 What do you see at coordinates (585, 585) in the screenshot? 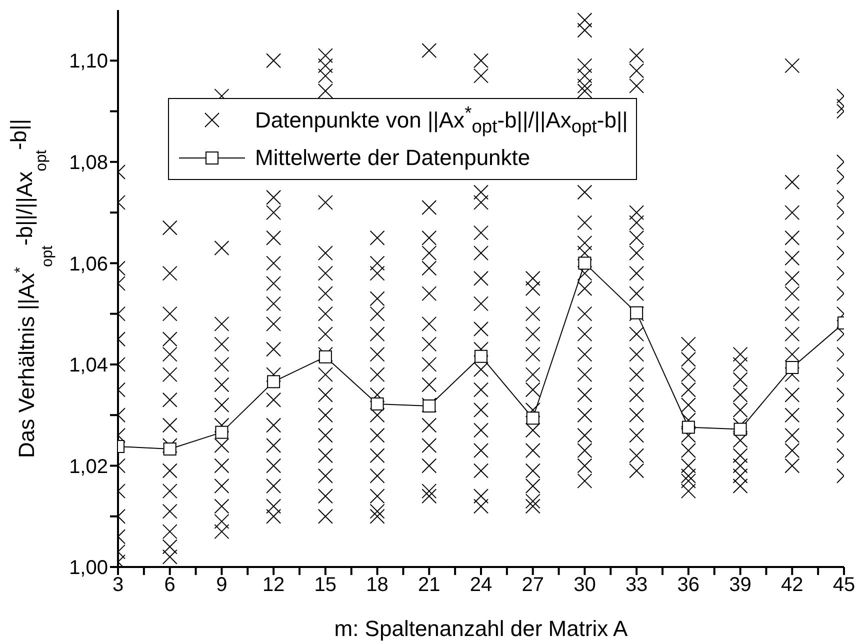
I see `x-tick-label: 30` at bounding box center [585, 585].